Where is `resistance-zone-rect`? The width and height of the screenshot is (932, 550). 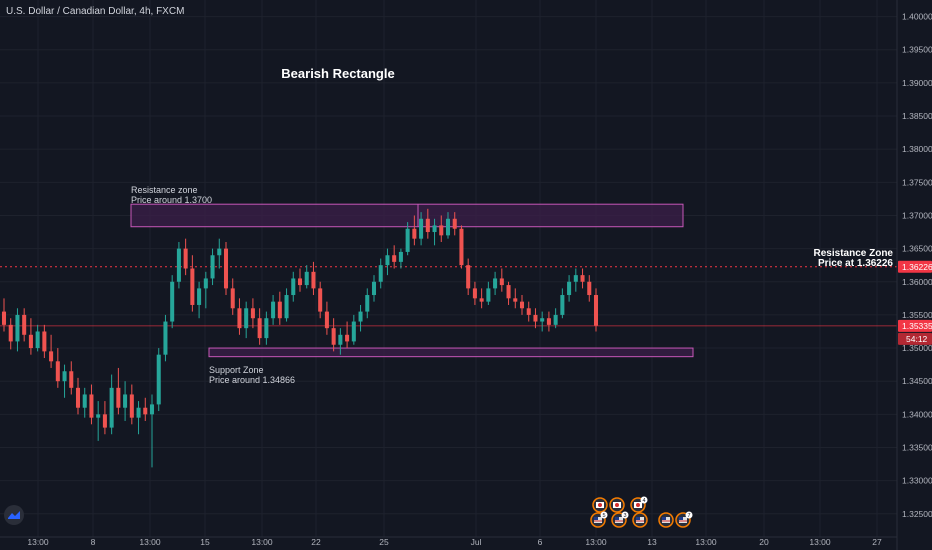 resistance-zone-rect is located at coordinates (407, 215).